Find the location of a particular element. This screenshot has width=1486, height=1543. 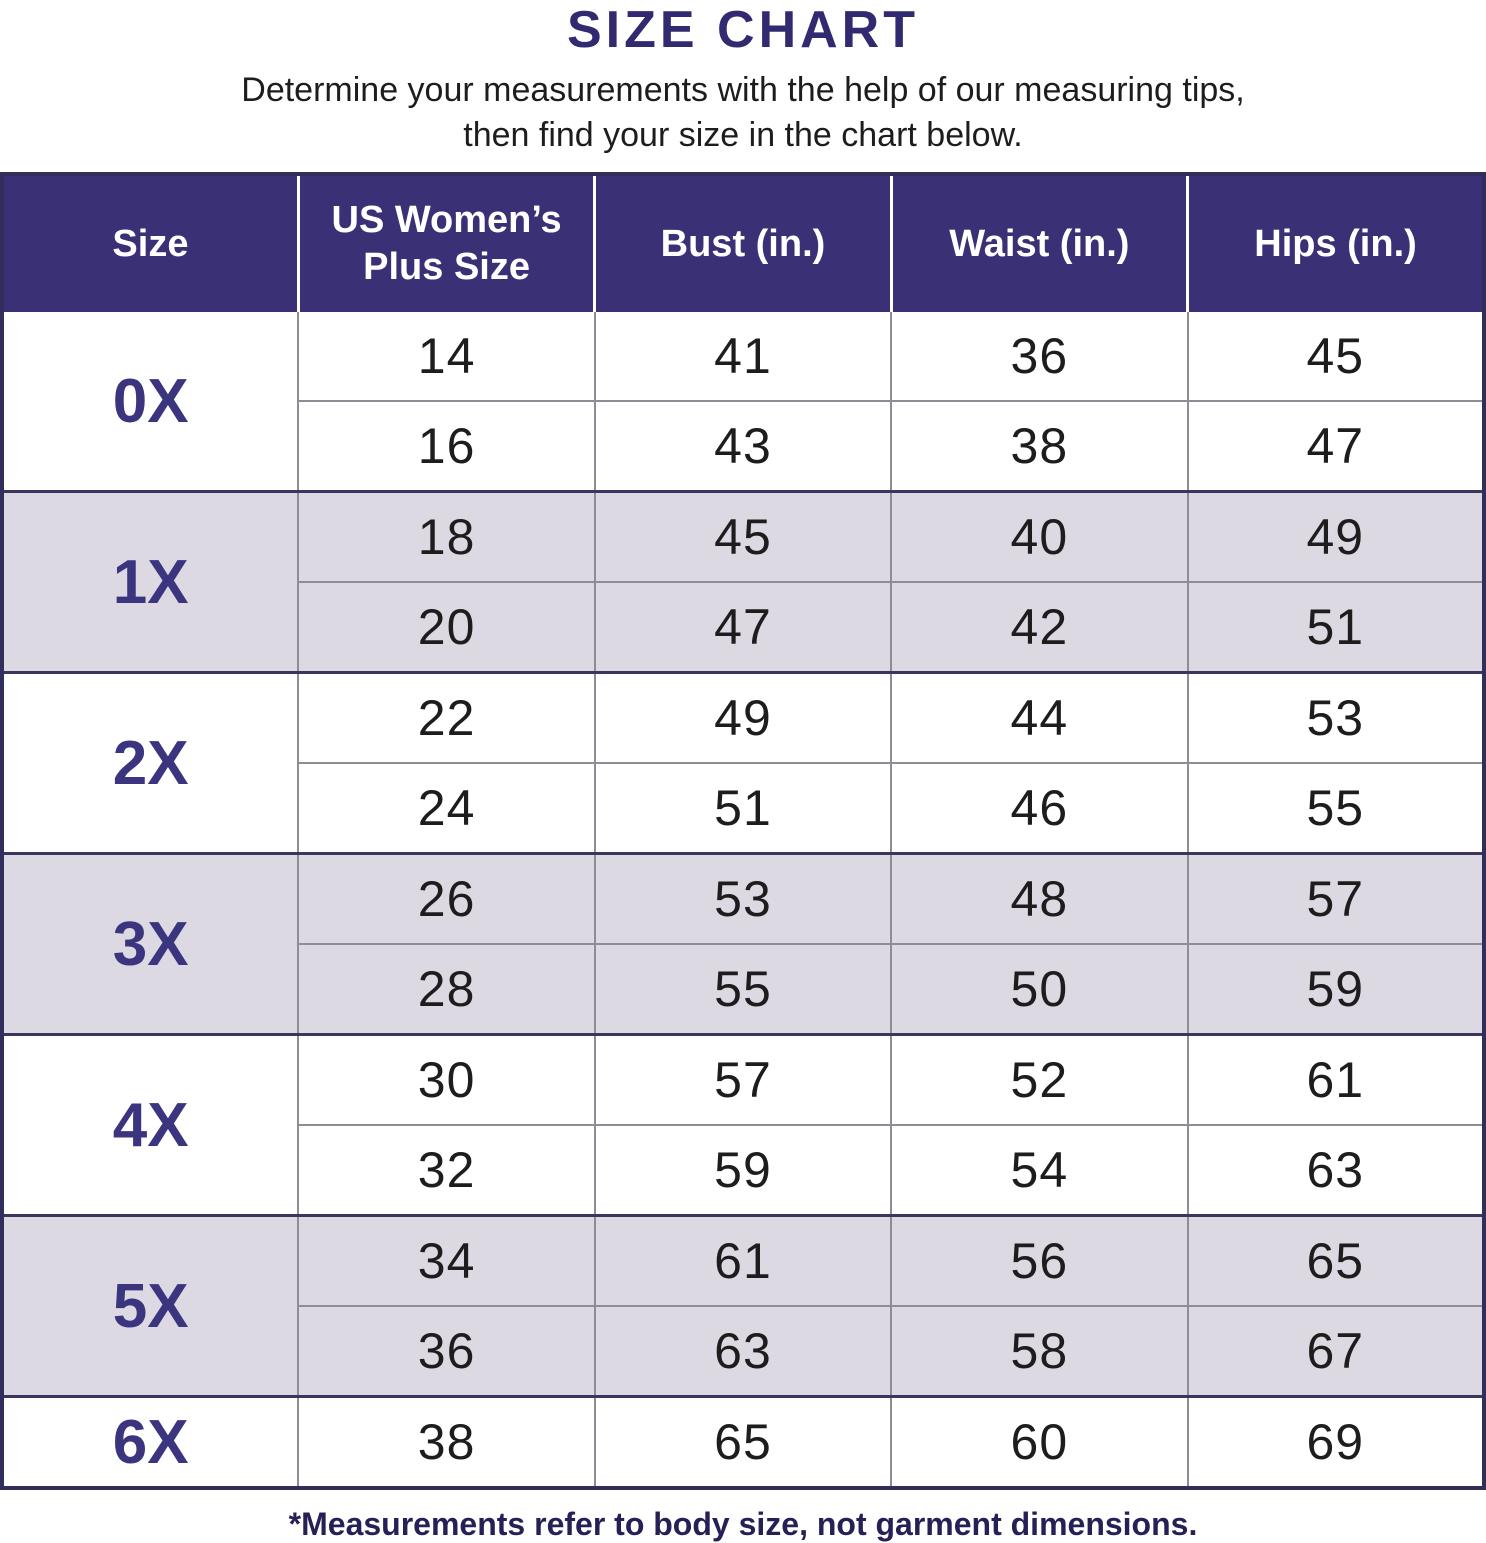

bust-value: 61 is located at coordinates (743, 1261).